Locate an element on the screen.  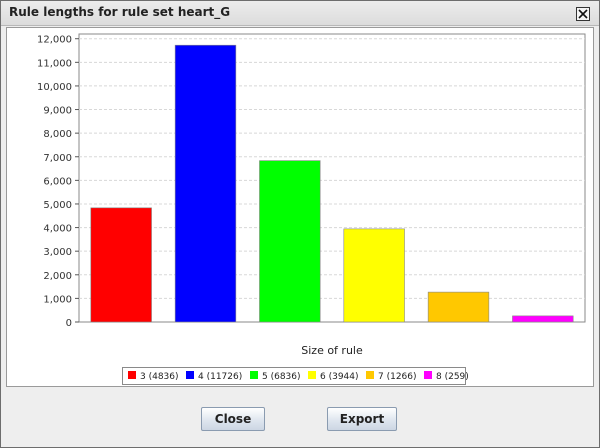
close-window-icon is located at coordinates (583, 14).